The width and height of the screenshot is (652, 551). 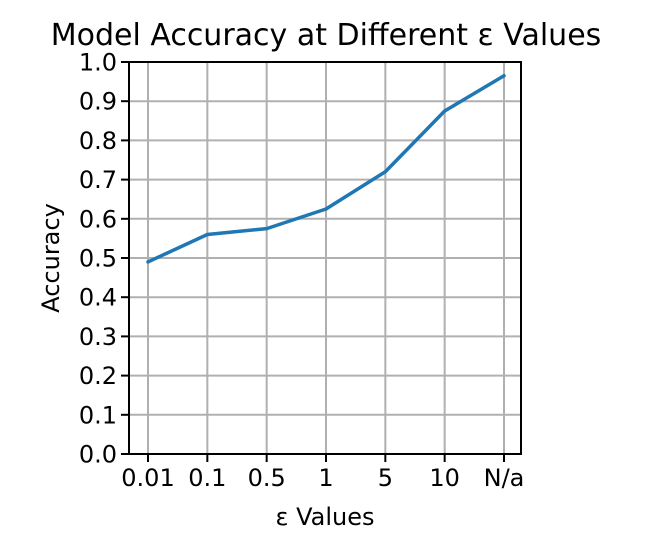 I want to click on x-tick-label: 5, so click(x=385, y=478).